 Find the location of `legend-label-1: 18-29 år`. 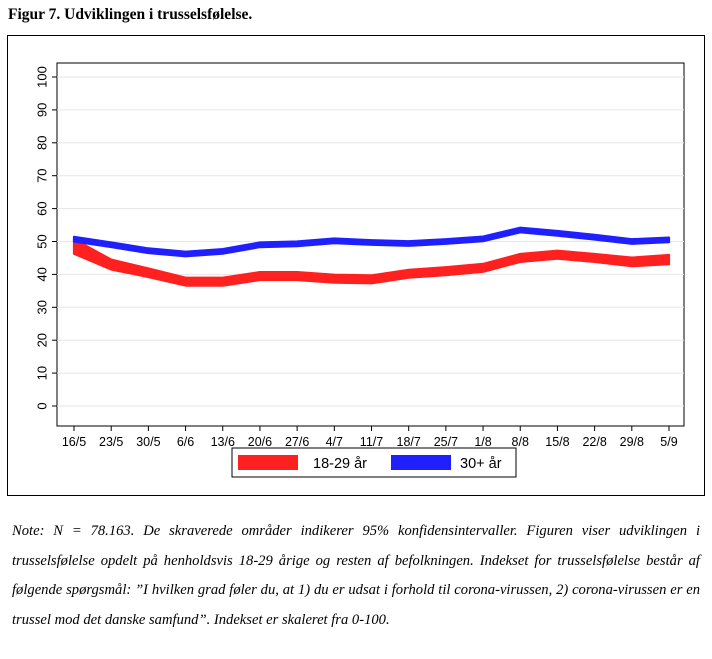

legend-label-1: 18-29 år is located at coordinates (340, 464).